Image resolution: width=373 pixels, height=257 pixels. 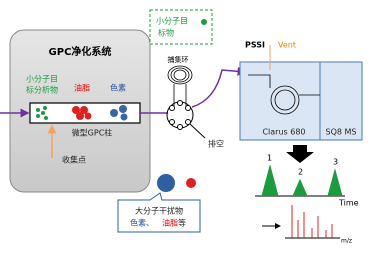 I want to click on down-arrow, so click(x=300, y=154).